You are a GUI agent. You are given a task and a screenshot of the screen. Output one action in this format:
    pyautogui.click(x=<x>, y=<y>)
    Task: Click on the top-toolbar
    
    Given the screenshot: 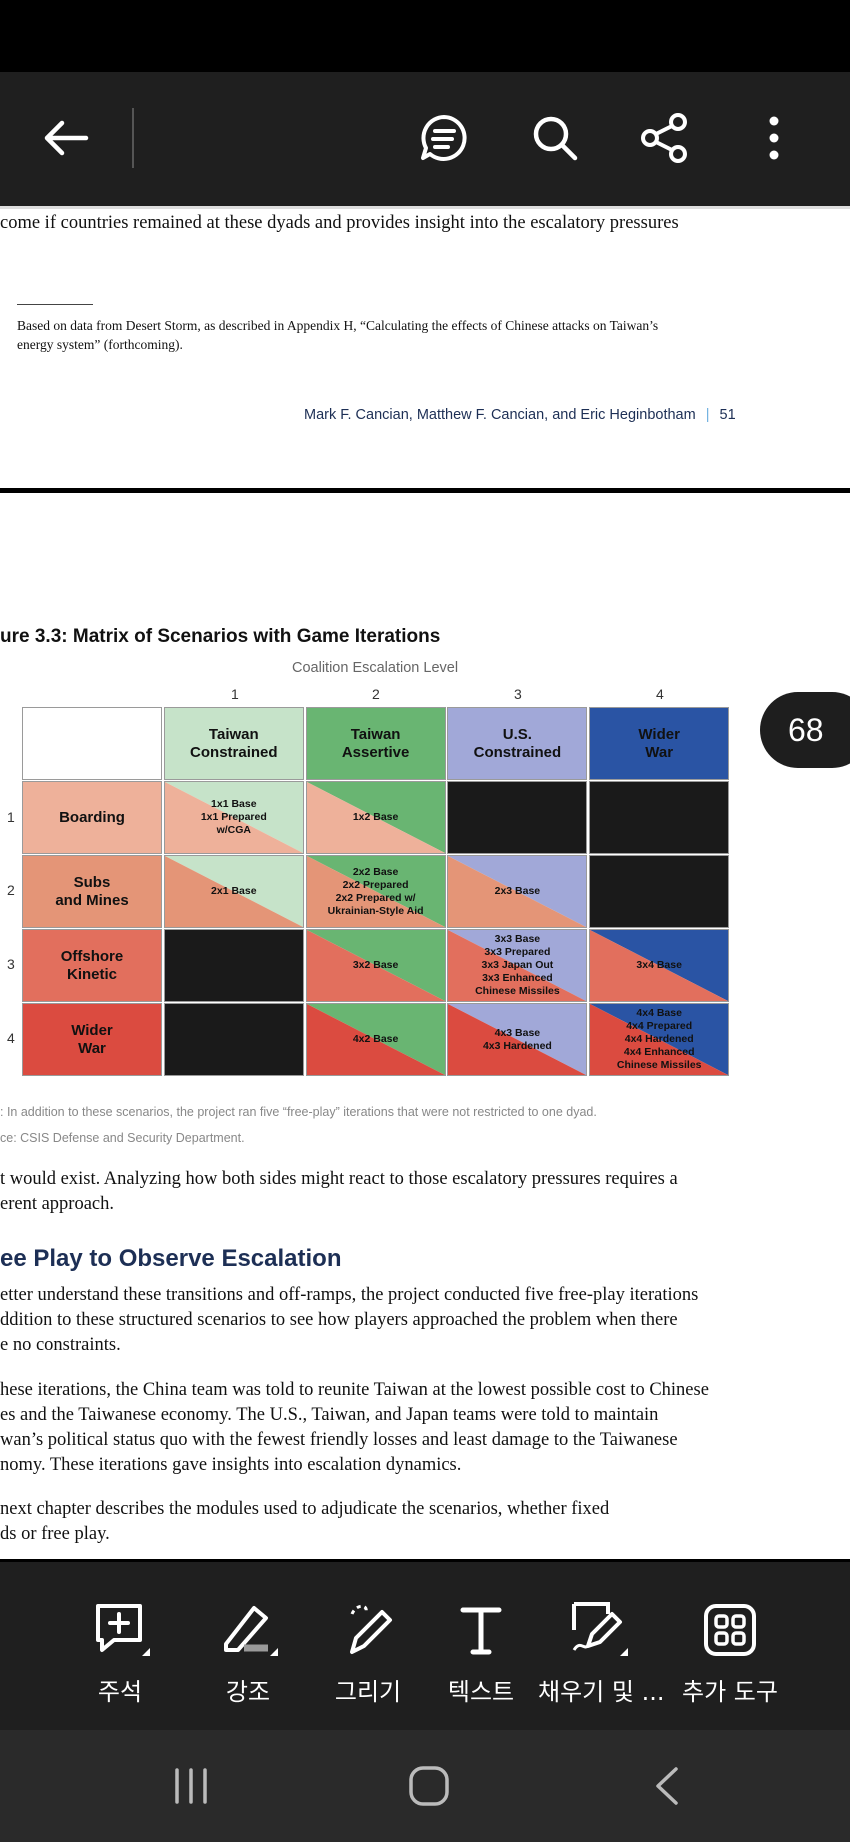 What is the action you would take?
    pyautogui.click(x=425, y=139)
    